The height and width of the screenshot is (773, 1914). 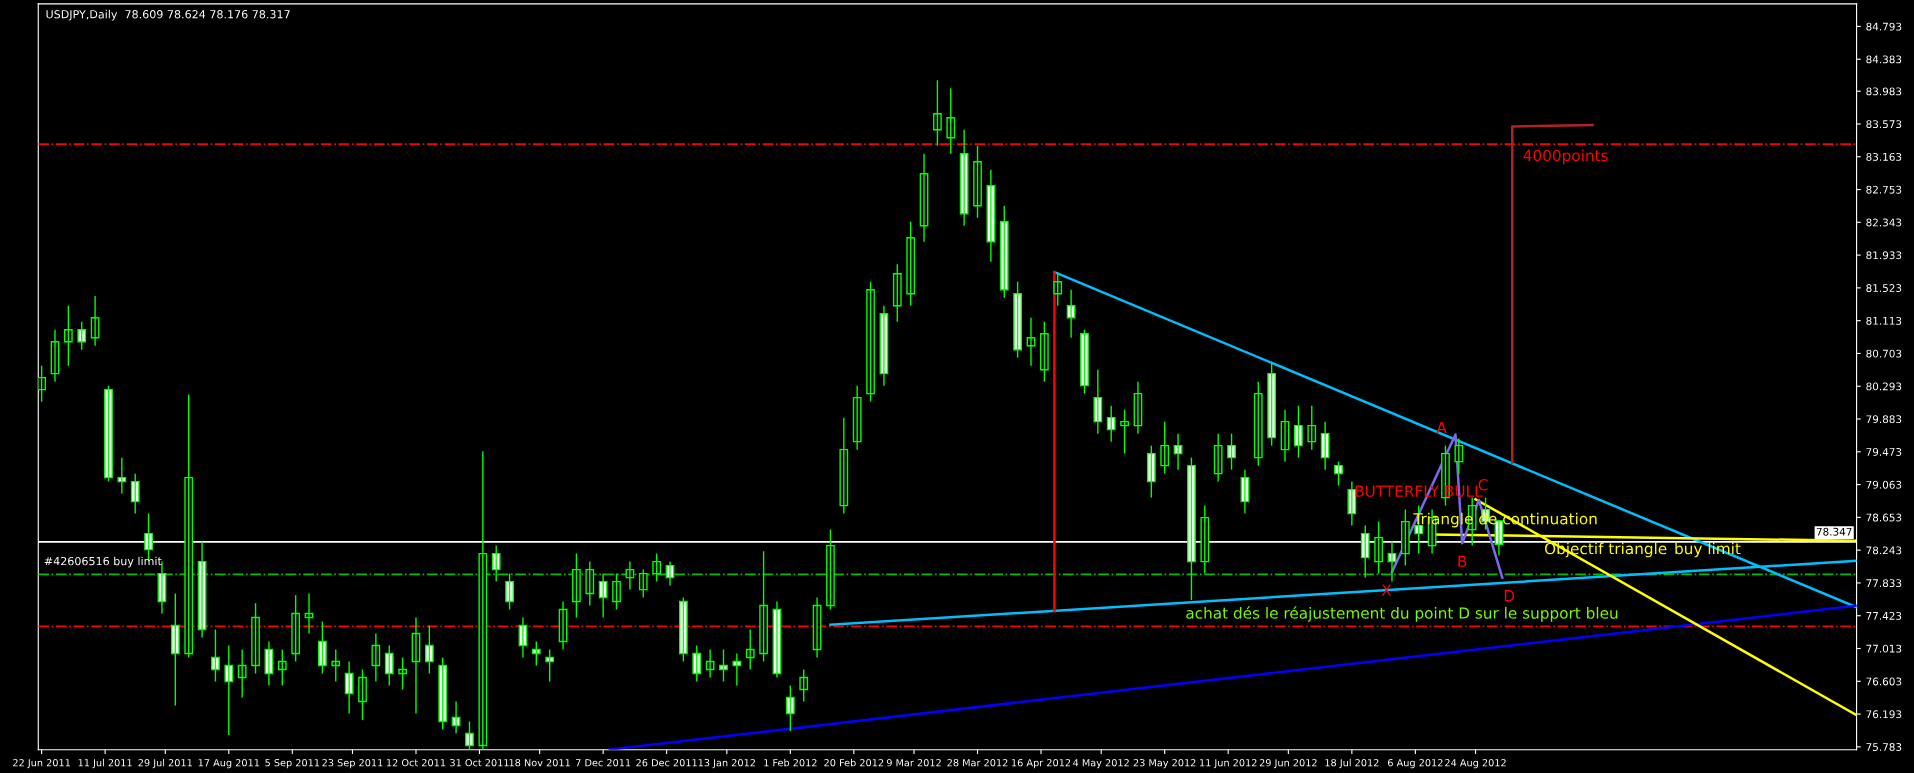 I want to click on x-tick-label: 23 Sep 2011, so click(x=352, y=764).